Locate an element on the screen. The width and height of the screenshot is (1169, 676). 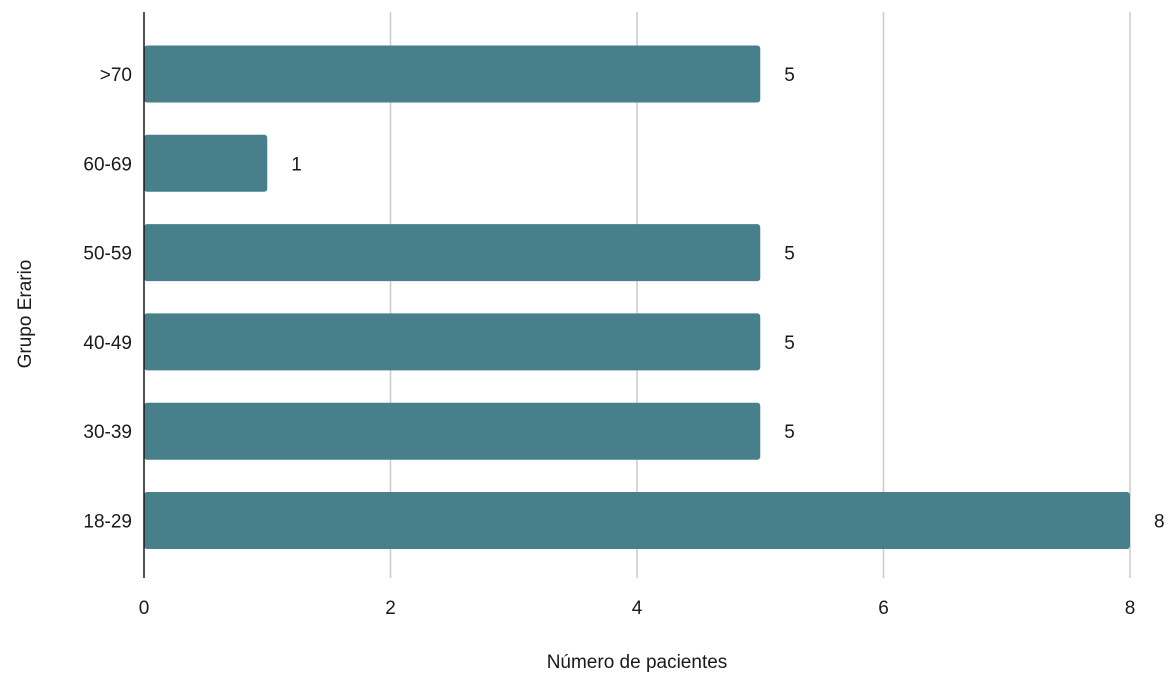
y-tick-label: 50-59 is located at coordinates (107, 254).